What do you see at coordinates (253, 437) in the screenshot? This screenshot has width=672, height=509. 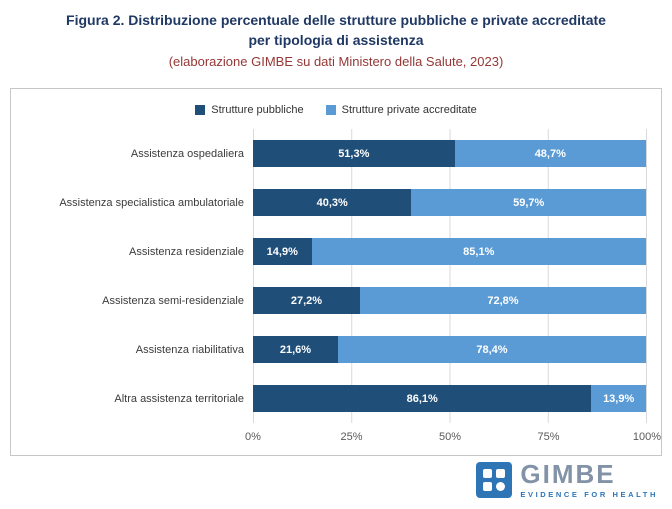 I see `x-tick-label: 0%` at bounding box center [253, 437].